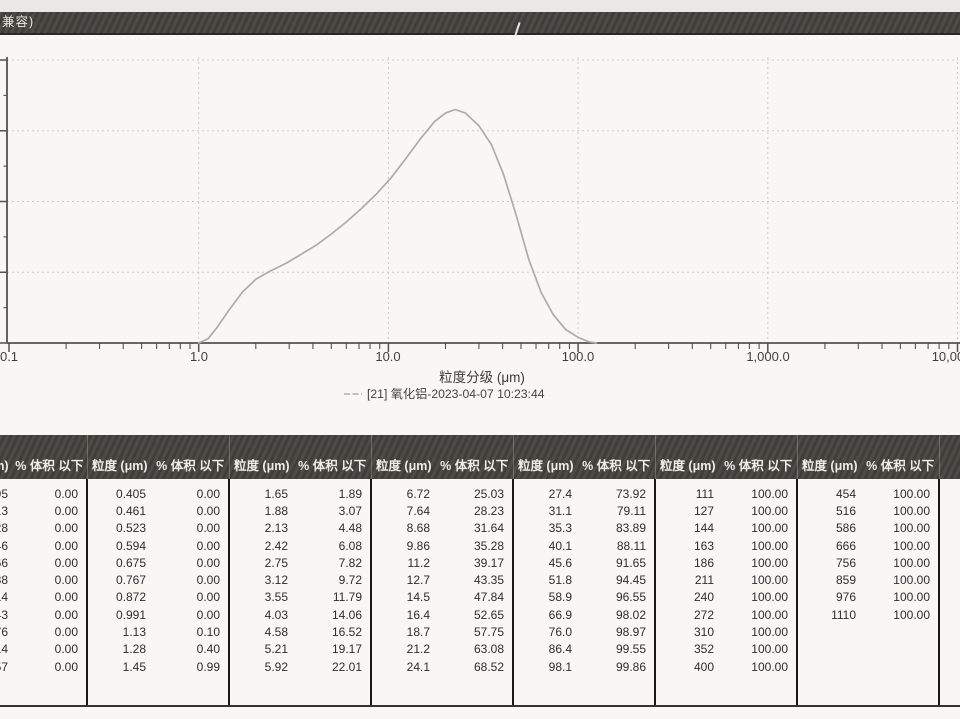 This screenshot has height=719, width=960. Describe the element at coordinates (418, 528) in the screenshot. I see `size-cell: 8.68` at that location.